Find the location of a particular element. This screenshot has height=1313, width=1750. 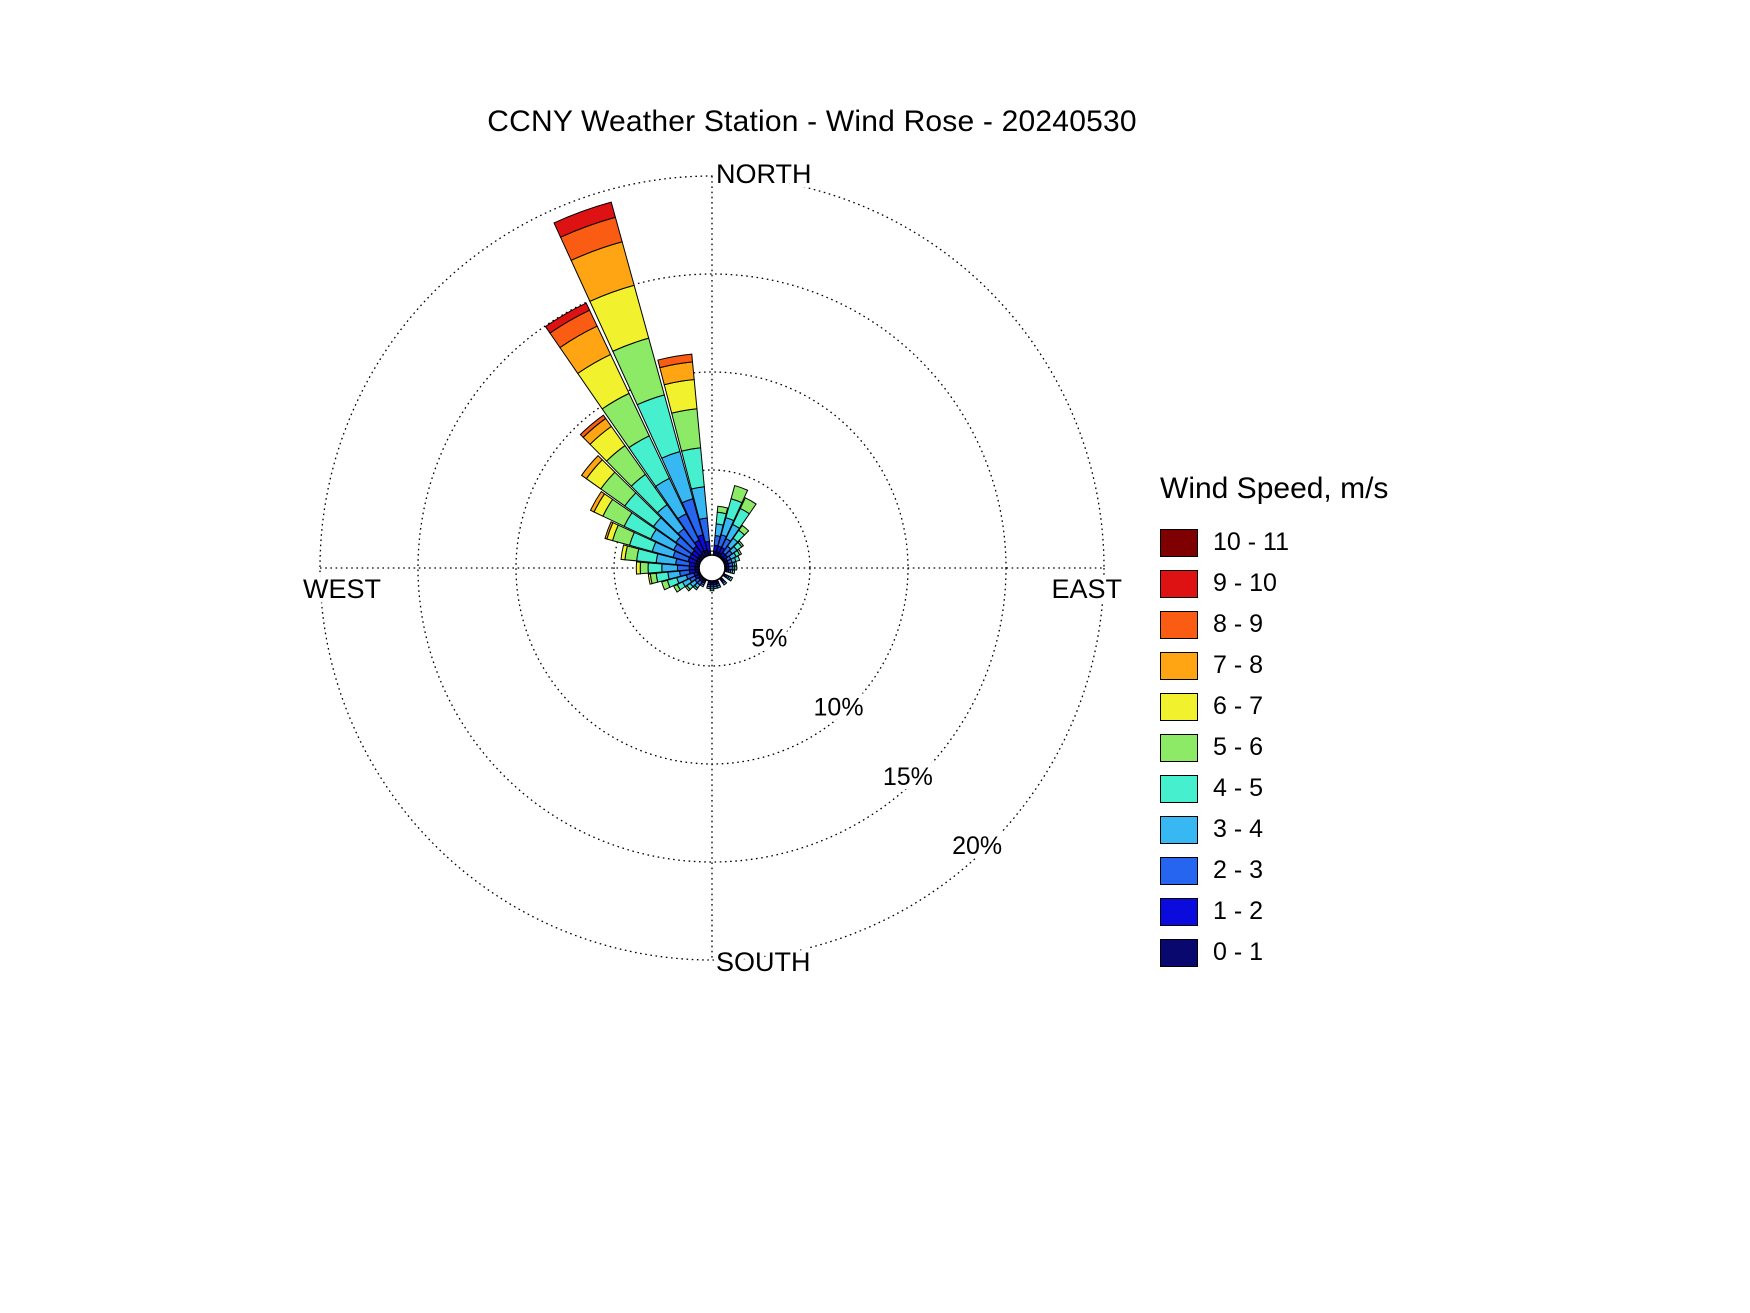

legend-label: 2 - 3 is located at coordinates (1238, 870).